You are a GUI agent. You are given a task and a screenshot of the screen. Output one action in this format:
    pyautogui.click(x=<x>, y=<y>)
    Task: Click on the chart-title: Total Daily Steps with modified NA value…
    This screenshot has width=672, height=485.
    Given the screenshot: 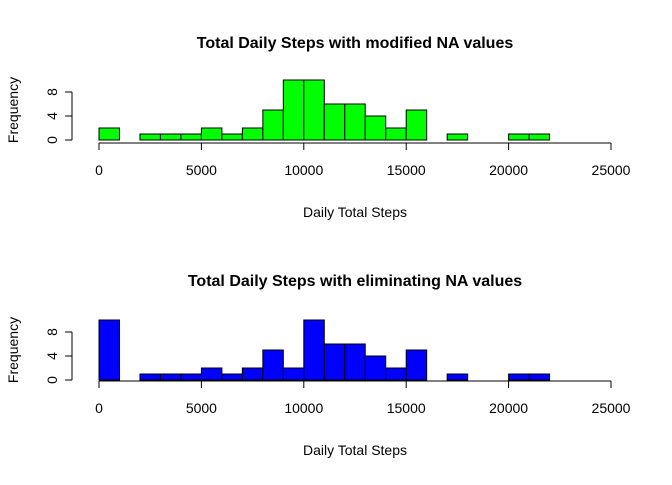 What is the action you would take?
    pyautogui.click(x=355, y=43)
    